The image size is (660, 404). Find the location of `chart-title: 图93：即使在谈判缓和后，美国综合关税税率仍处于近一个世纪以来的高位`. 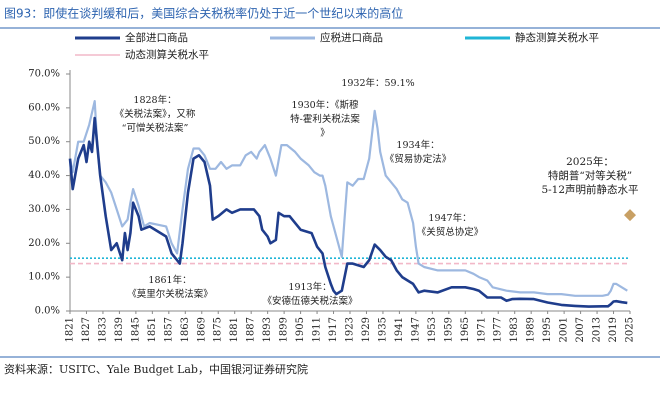

chart-title: 图93：即使在谈判缓和后，美国综合关税税率仍处于近一个世纪以来的高位 is located at coordinates (203, 13).